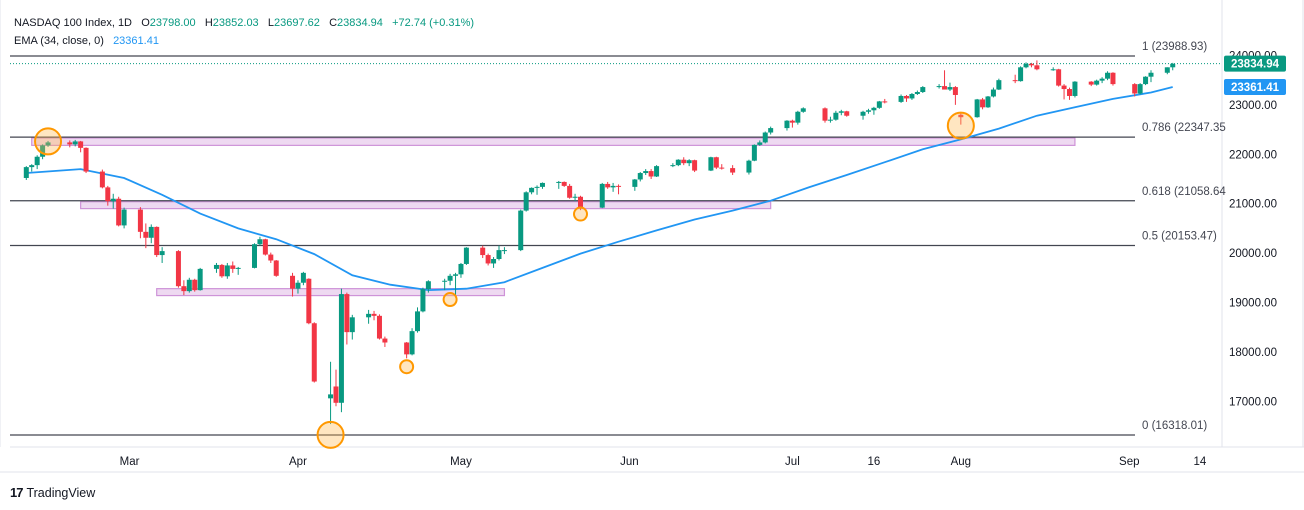  What do you see at coordinates (1174, 426) in the screenshot?
I see `fib-level-label: 0 (16318.01)` at bounding box center [1174, 426].